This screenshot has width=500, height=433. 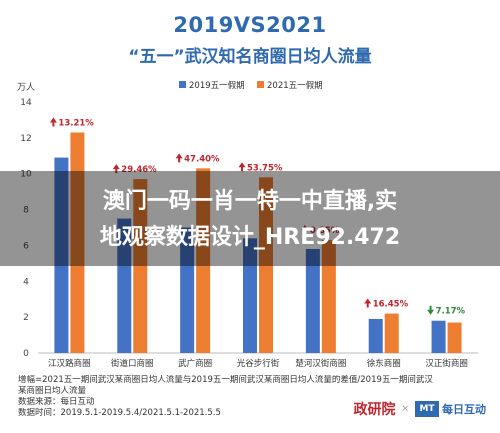 I want to click on logo-area: 政研院 × MT 每日互动, so click(x=419, y=409).